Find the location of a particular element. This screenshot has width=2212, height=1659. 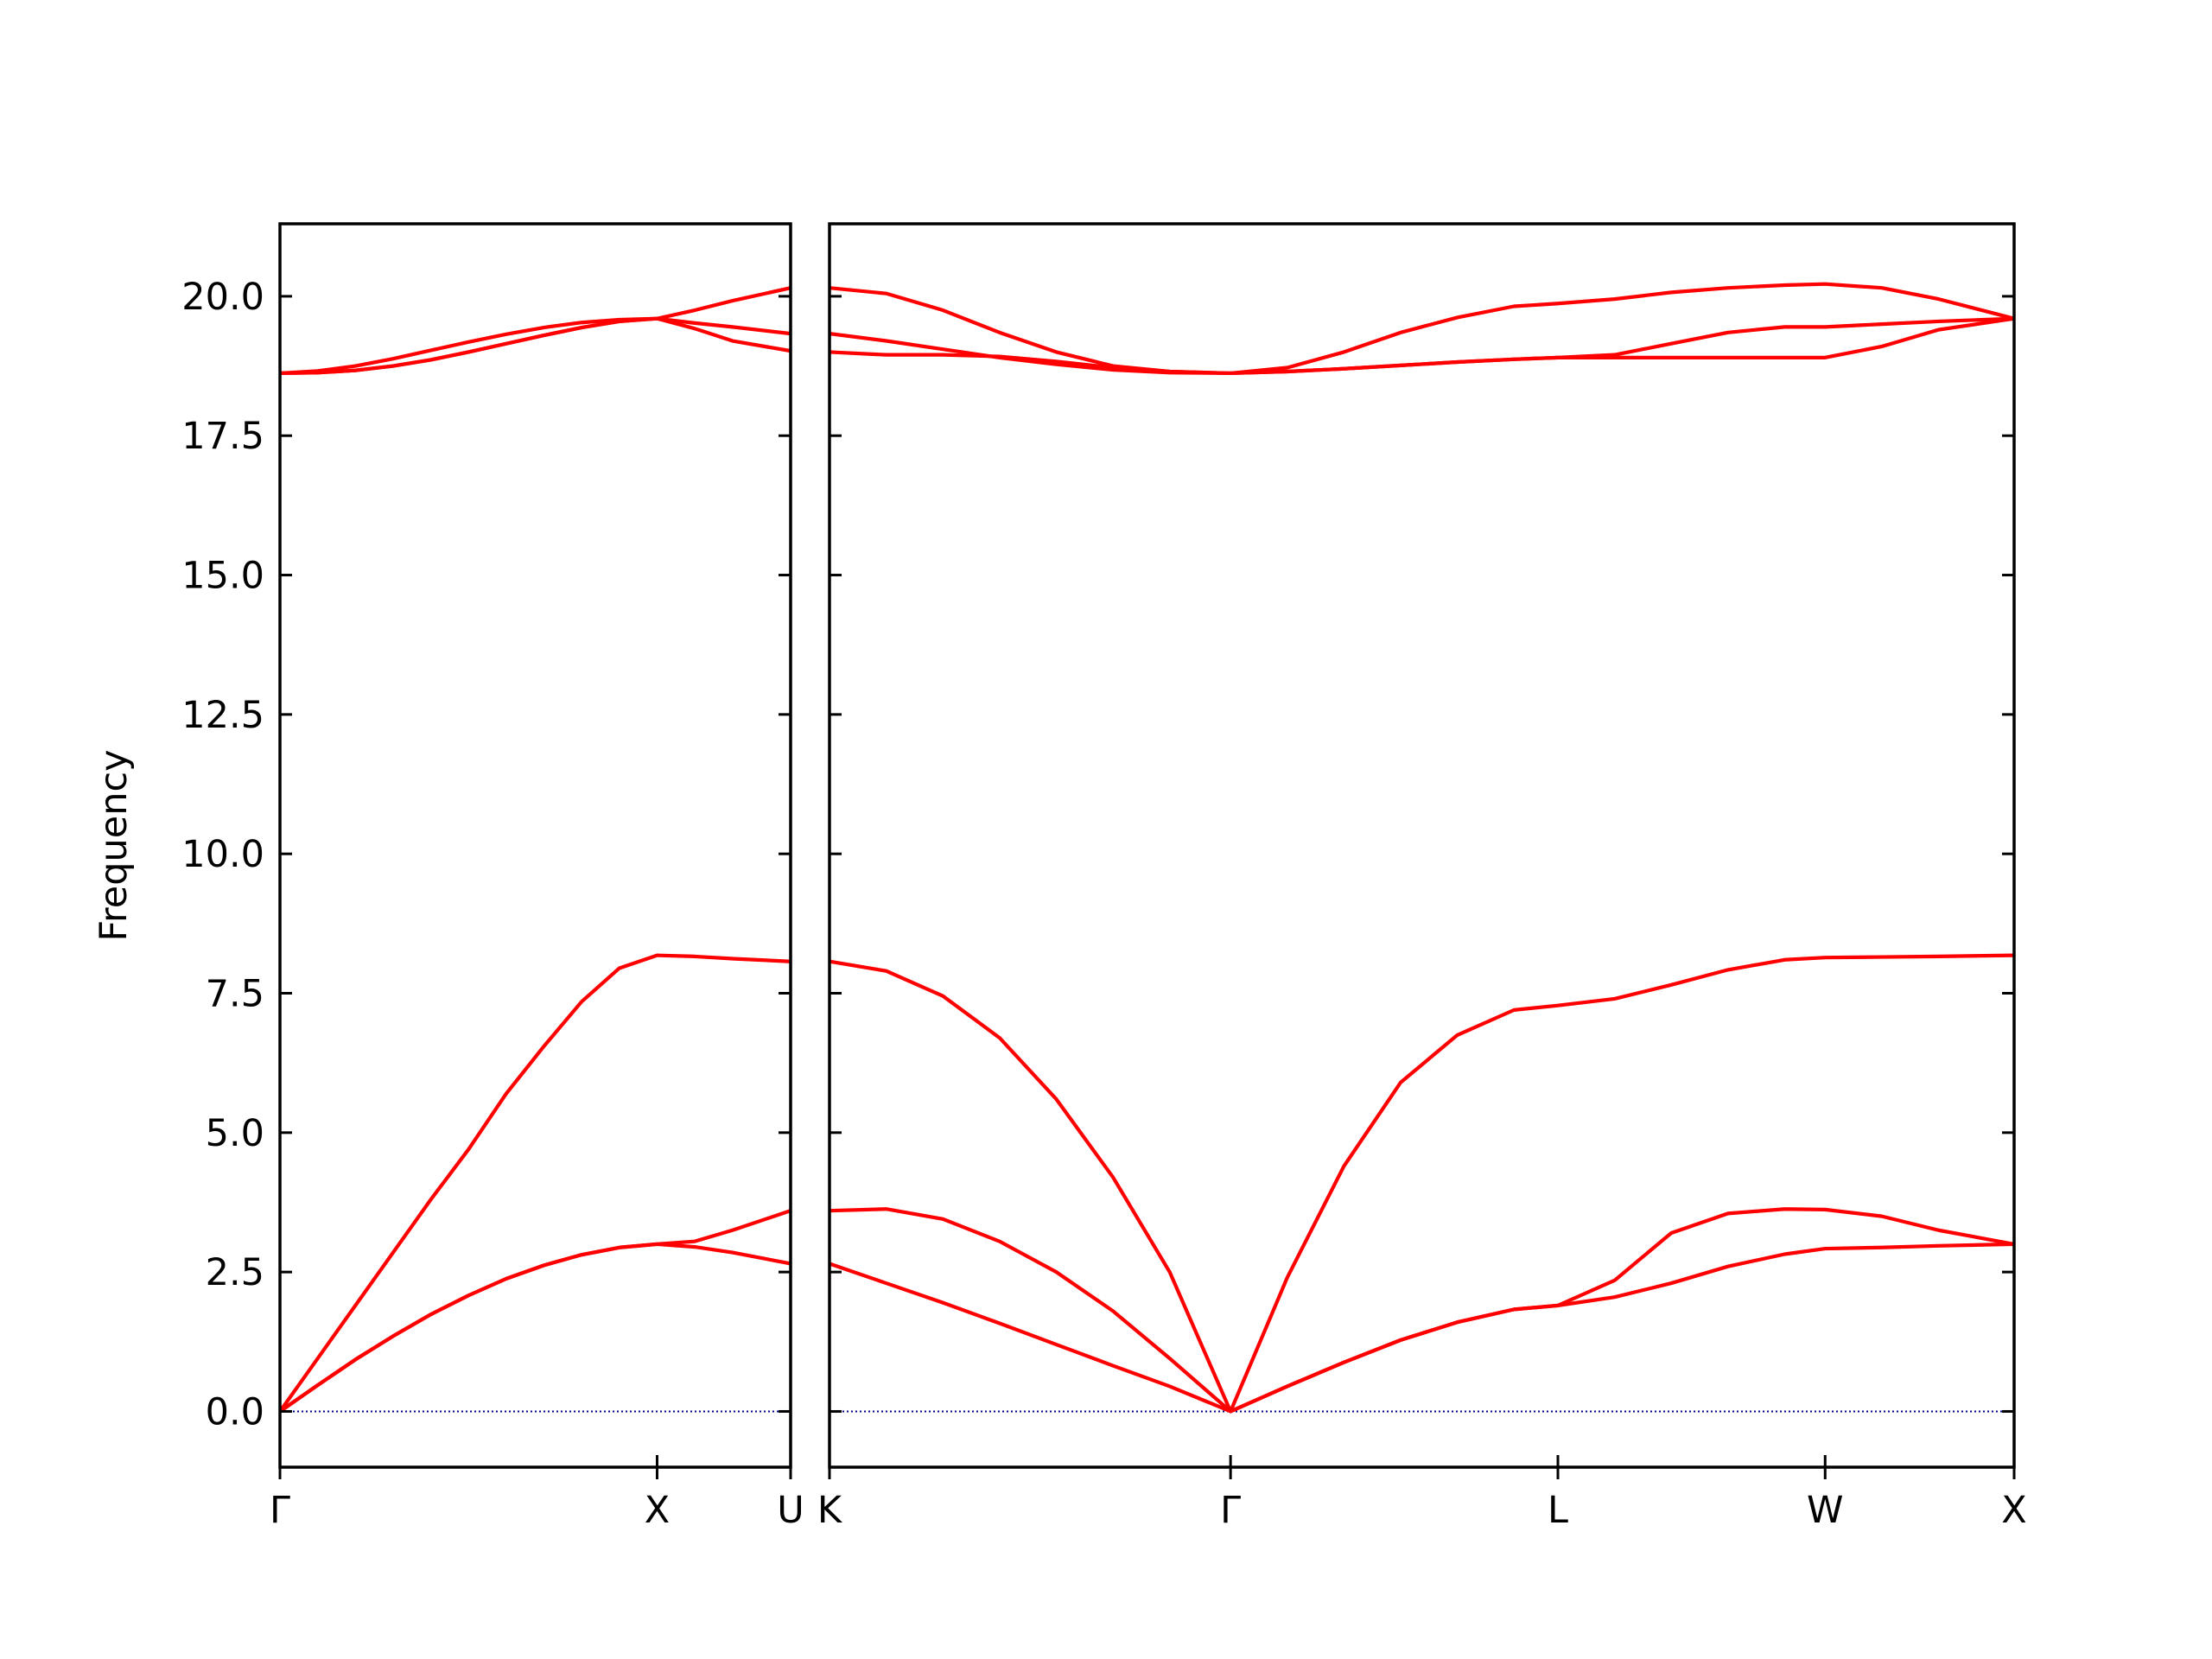

y-tick-label: 2.5 is located at coordinates (235, 1272).